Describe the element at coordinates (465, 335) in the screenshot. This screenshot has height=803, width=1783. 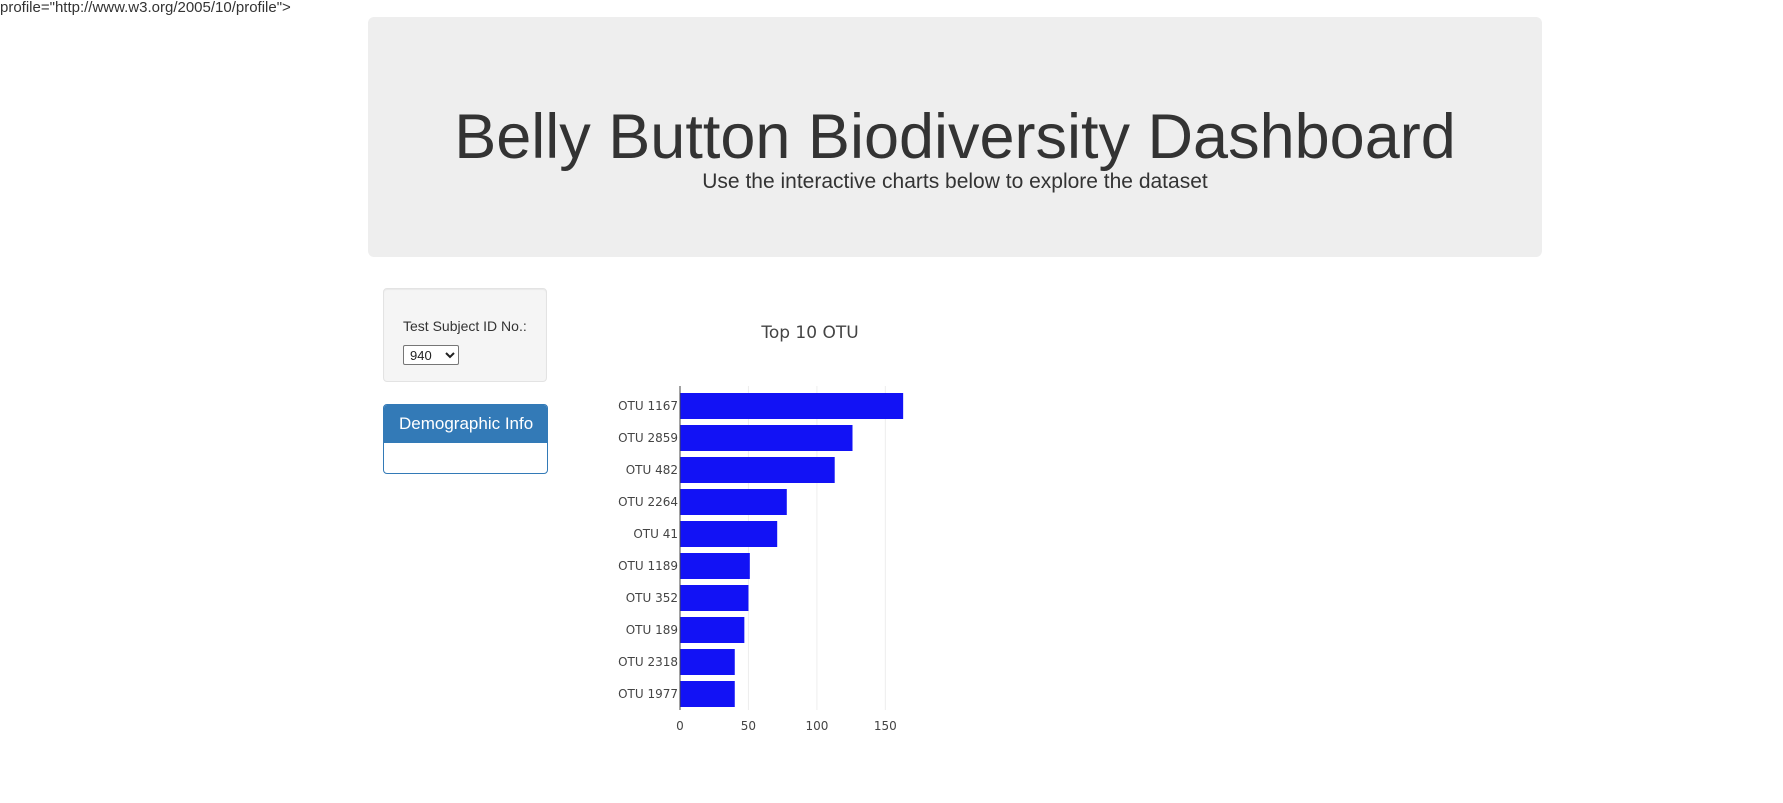
I see `subject-selector-well: Test Subject ID No.: 940` at that location.